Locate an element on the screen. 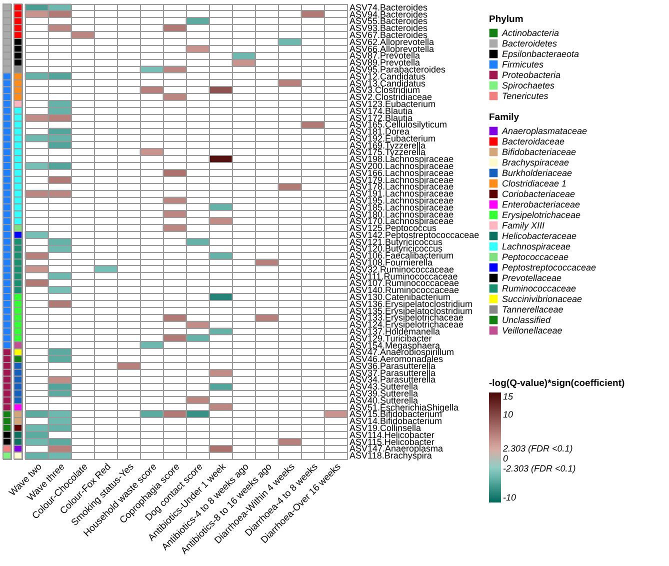  color-bar-label: -2.303 (FDR <0.1) is located at coordinates (539, 469).